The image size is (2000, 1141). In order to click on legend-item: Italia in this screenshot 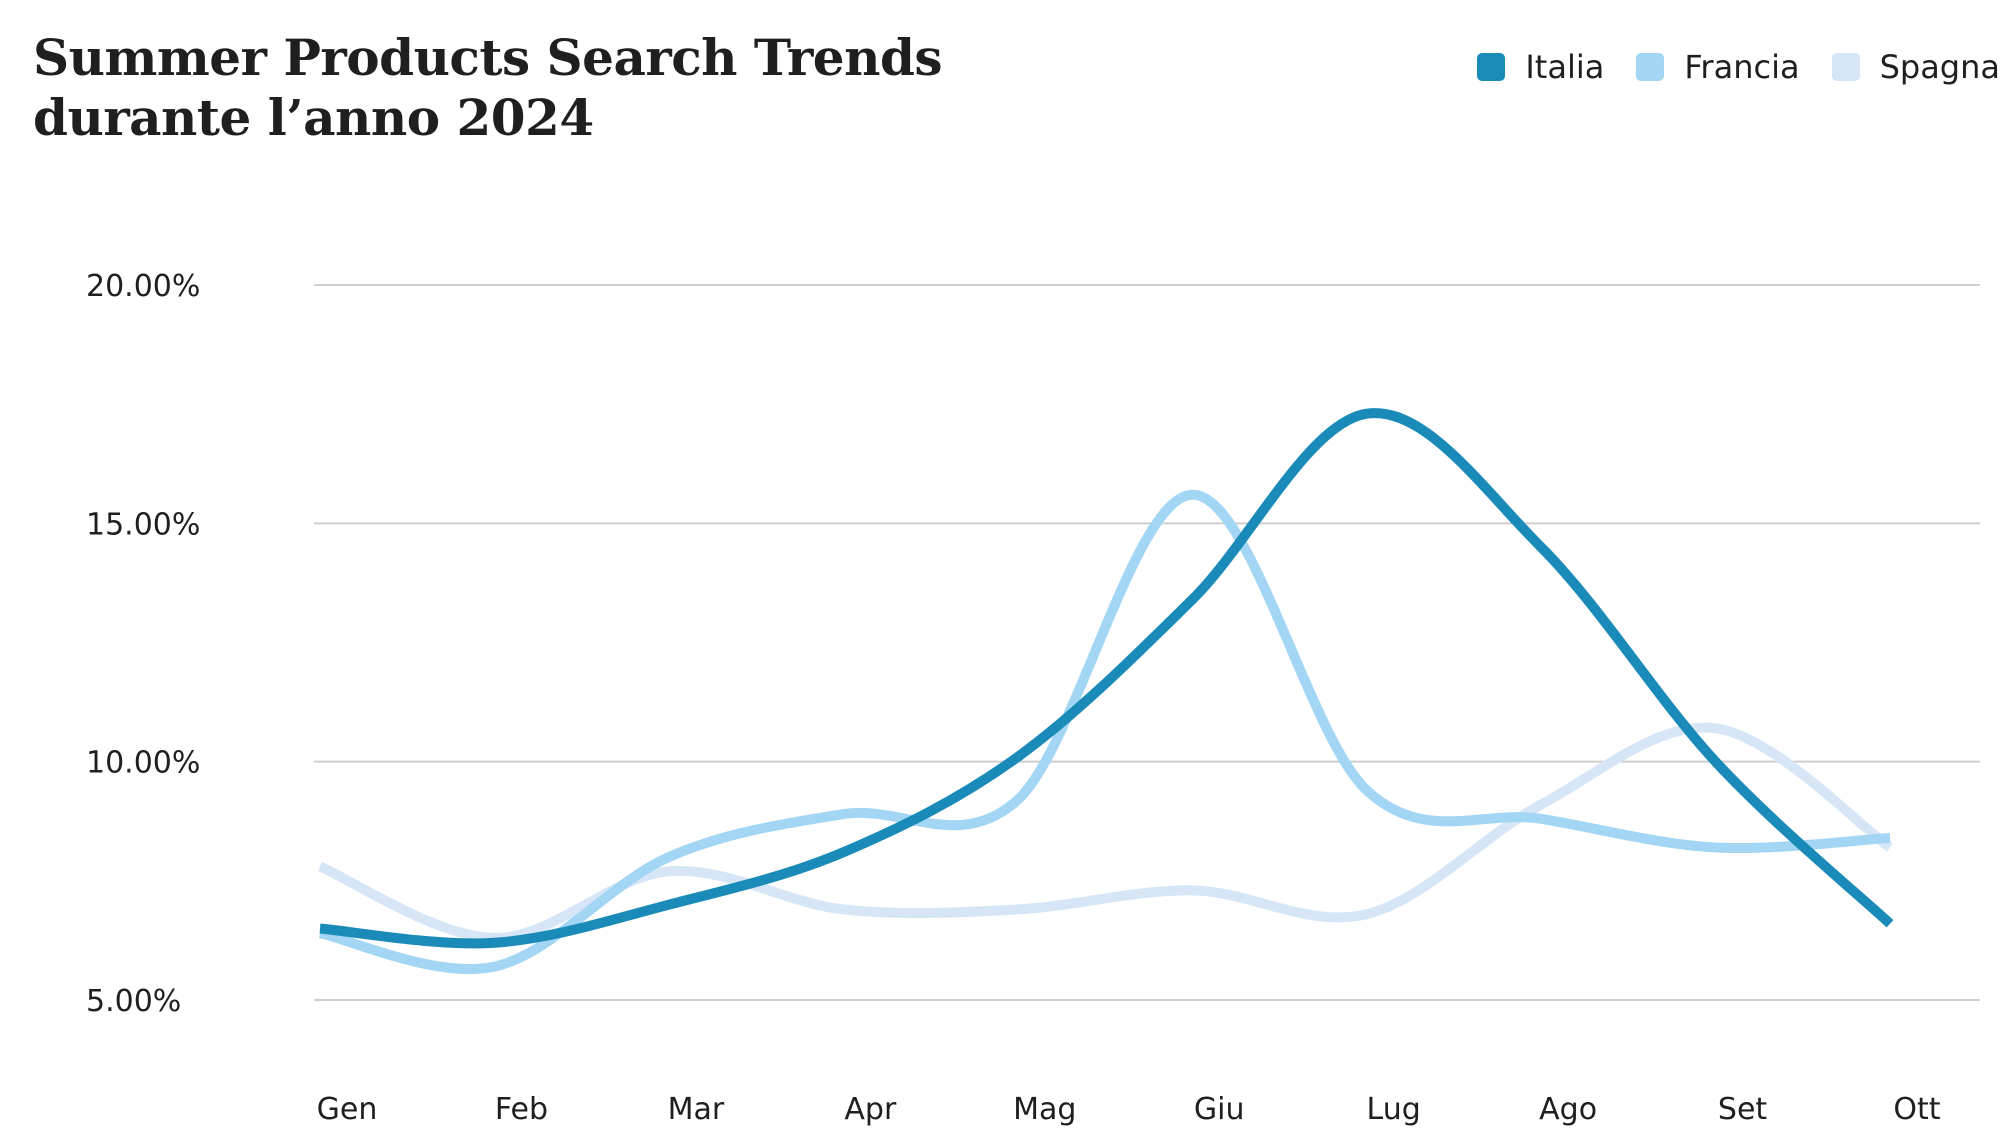, I will do `click(1540, 67)`.